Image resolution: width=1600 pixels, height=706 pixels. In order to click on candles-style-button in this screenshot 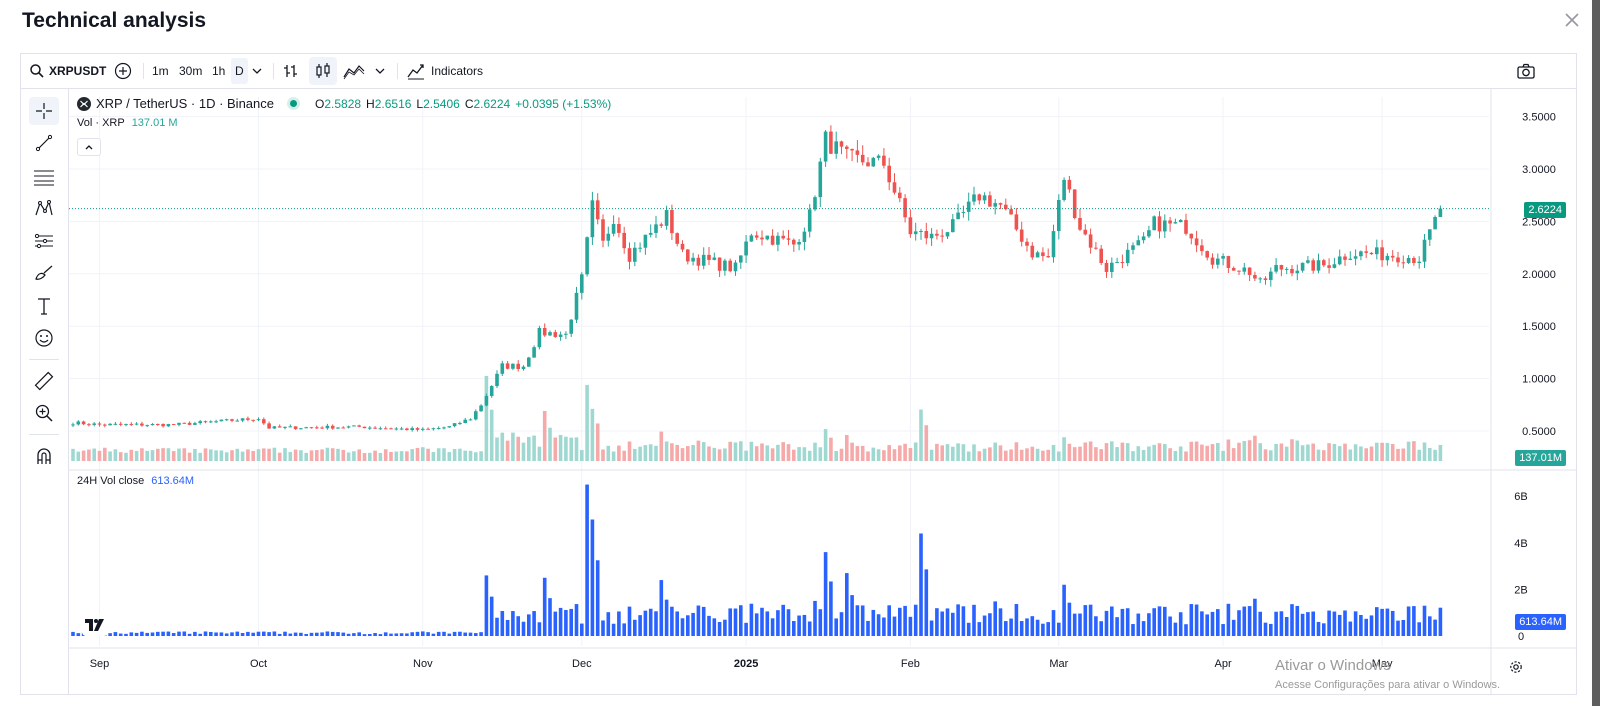, I will do `click(323, 71)`.